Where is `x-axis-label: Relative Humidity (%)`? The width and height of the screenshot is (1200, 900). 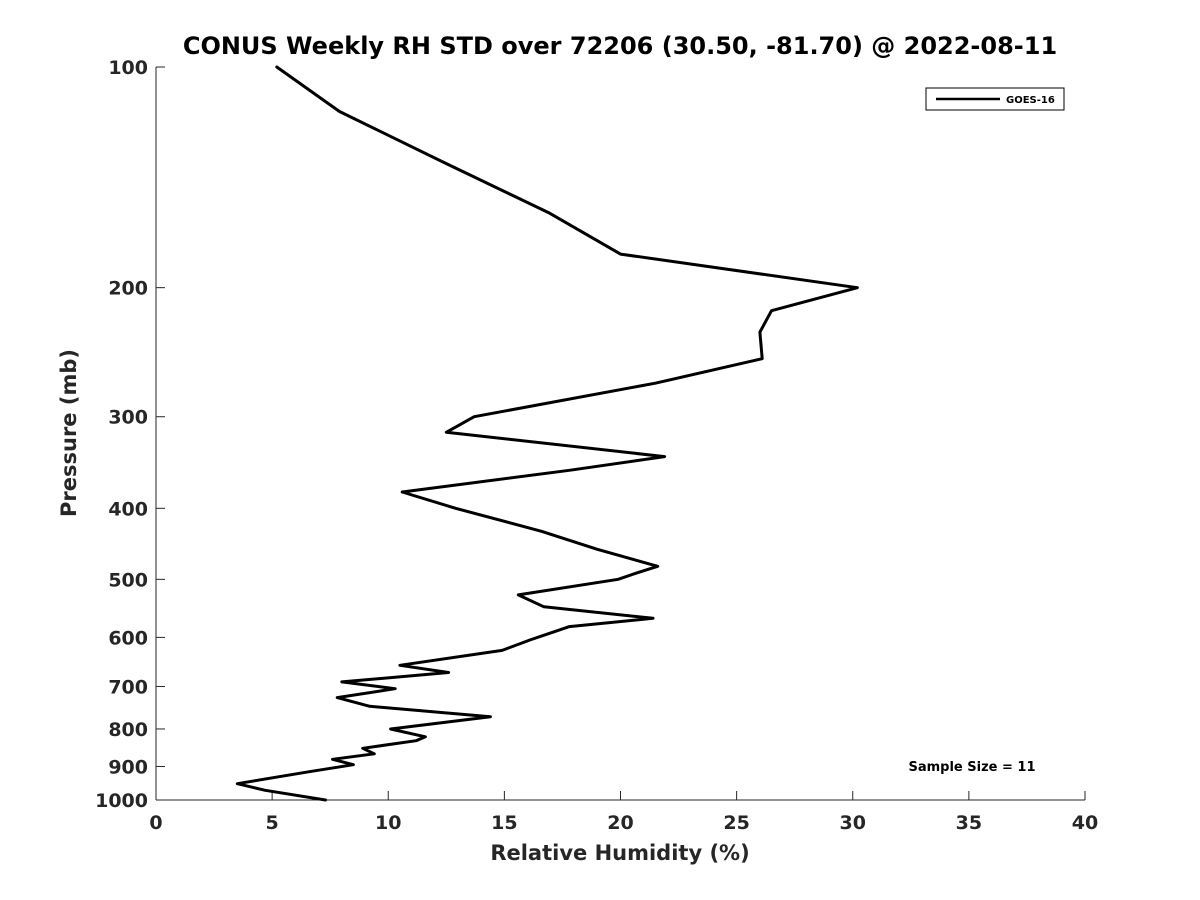
x-axis-label: Relative Humidity (%) is located at coordinates (619, 853).